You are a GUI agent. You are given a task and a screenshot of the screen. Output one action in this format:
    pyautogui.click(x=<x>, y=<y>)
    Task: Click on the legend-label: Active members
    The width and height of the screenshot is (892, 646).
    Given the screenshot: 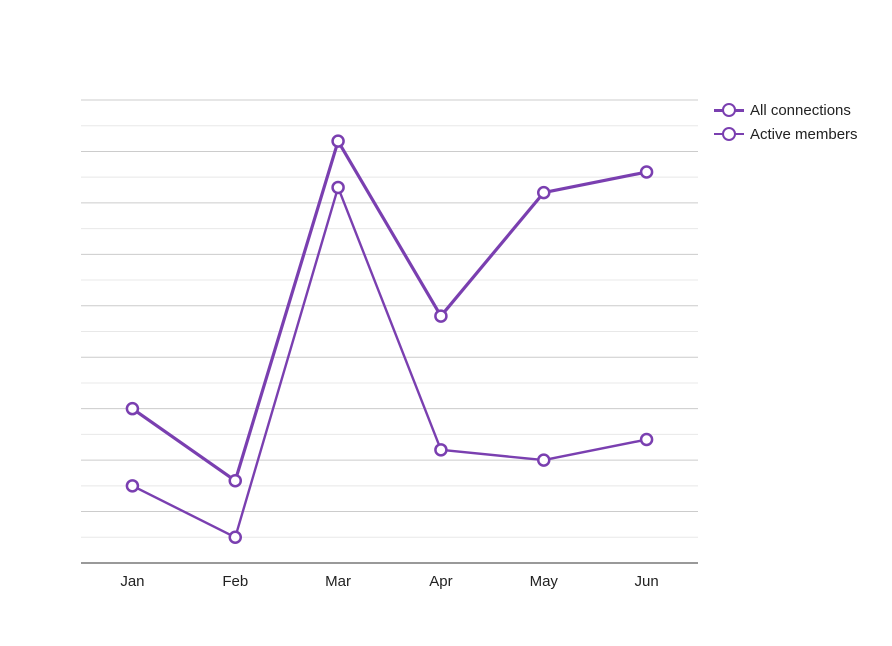 What is the action you would take?
    pyautogui.click(x=804, y=134)
    